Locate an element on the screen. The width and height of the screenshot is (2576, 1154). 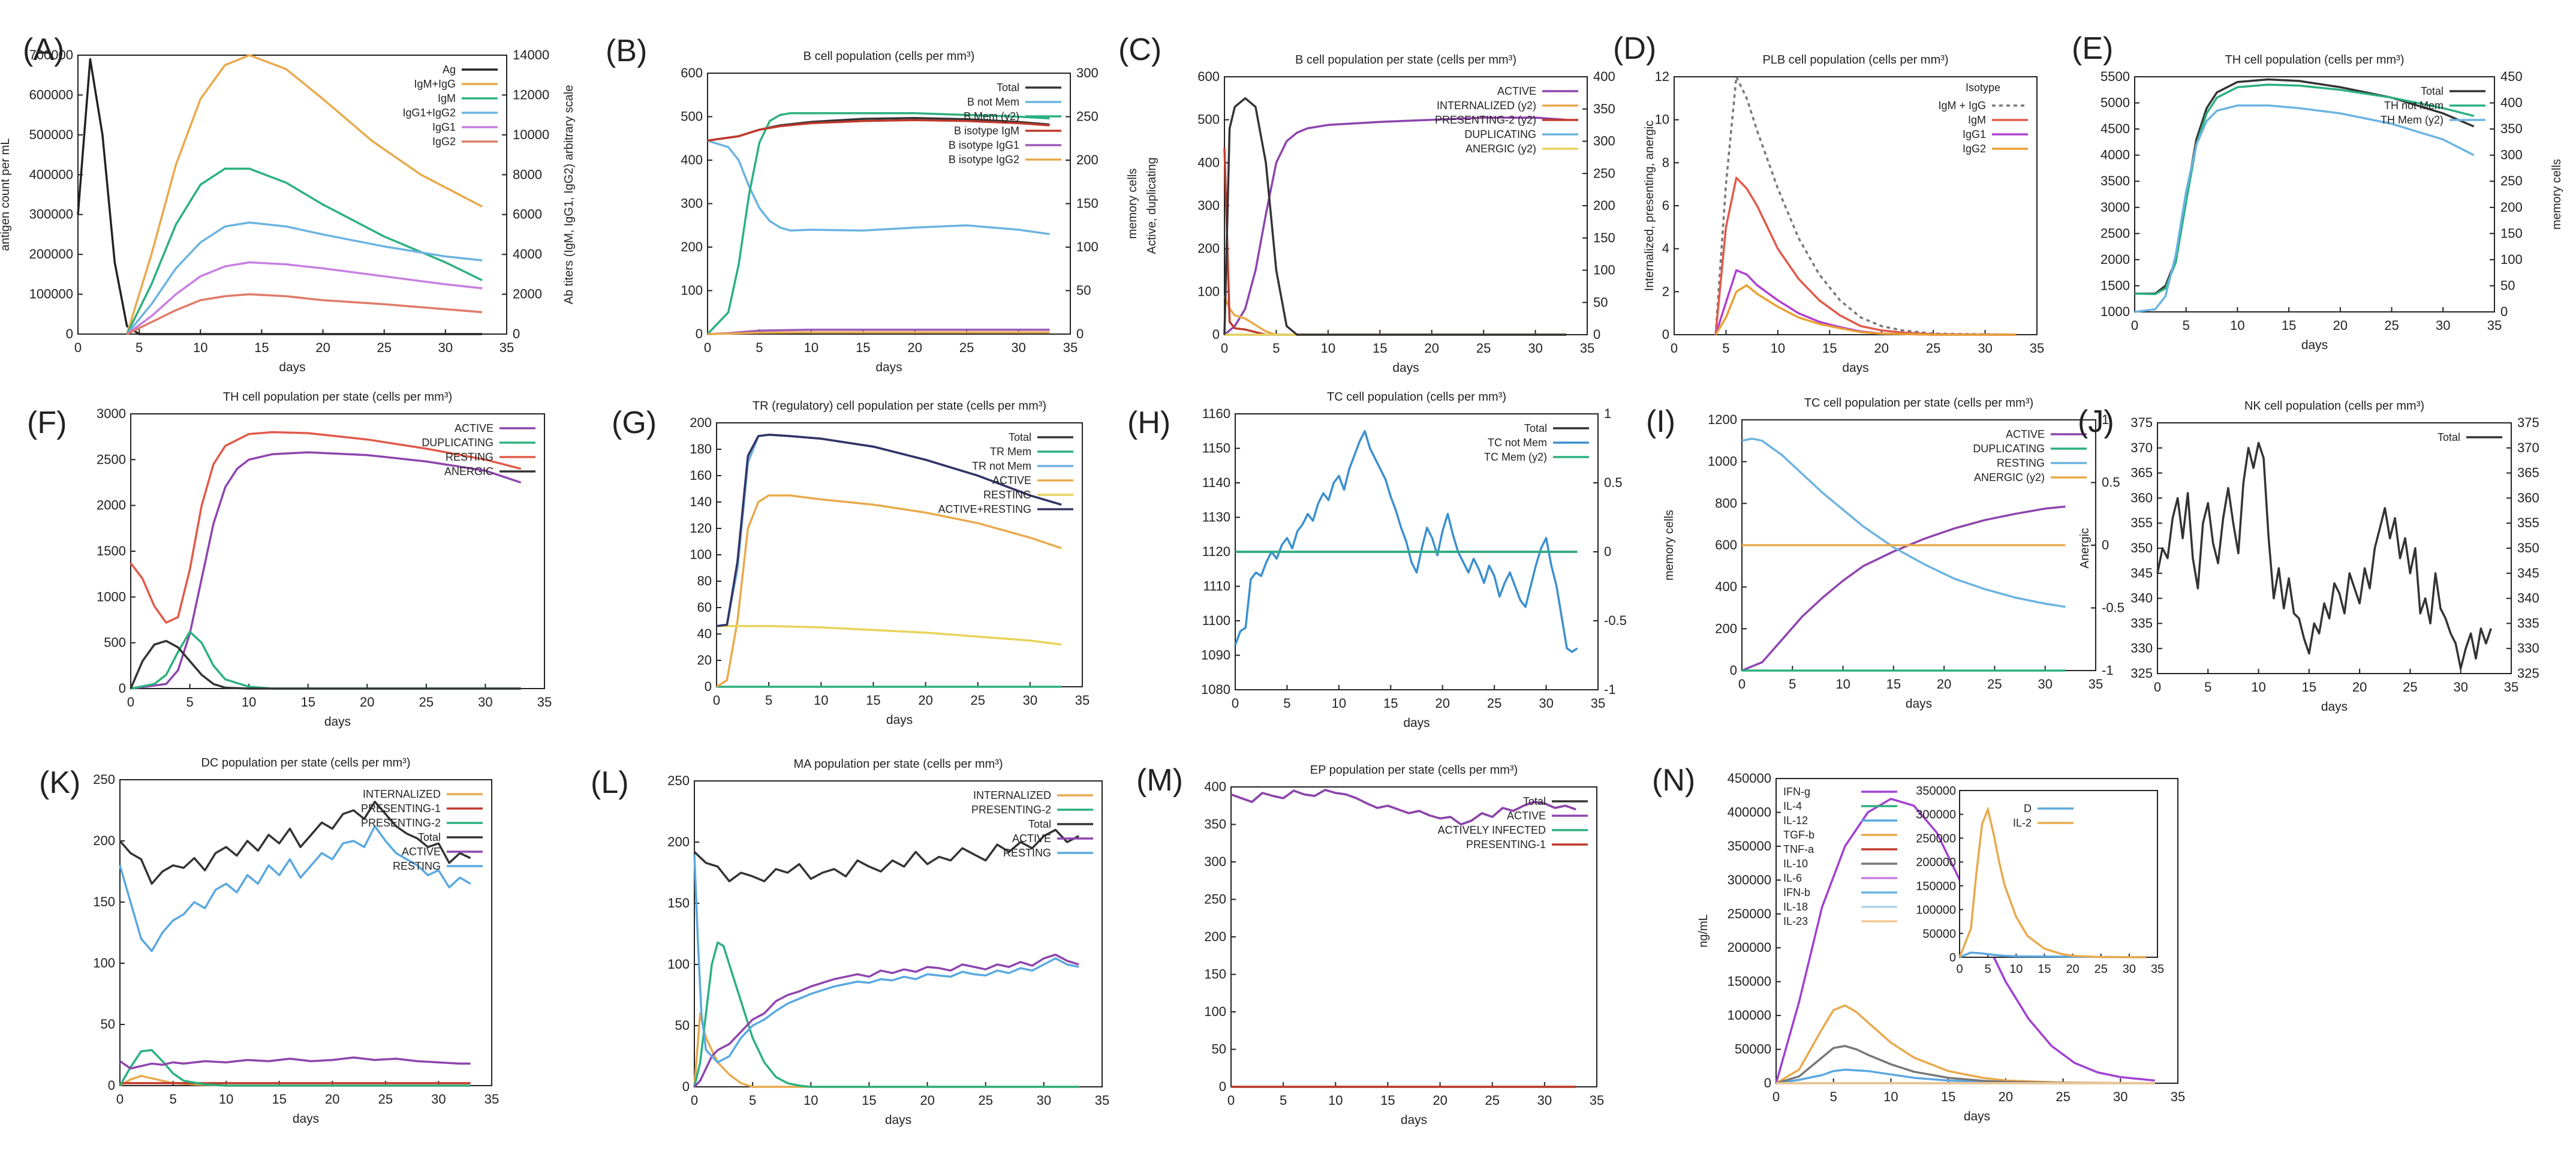
y-tick-label: 300 is located at coordinates (1208, 205).